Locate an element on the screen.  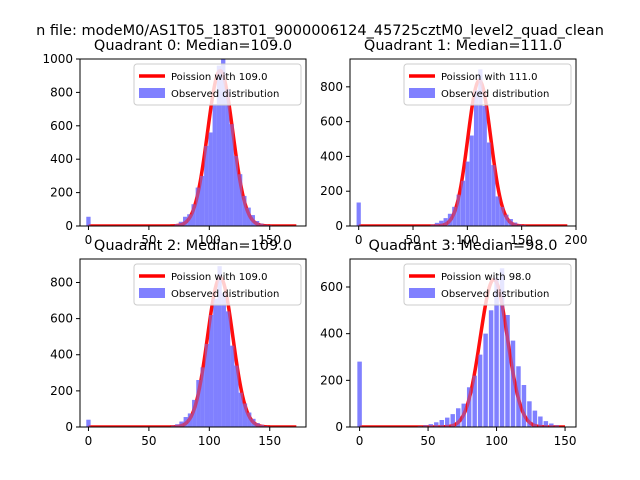
x-axis-ticks: 0 50 100 150 is located at coordinates (466, 437).